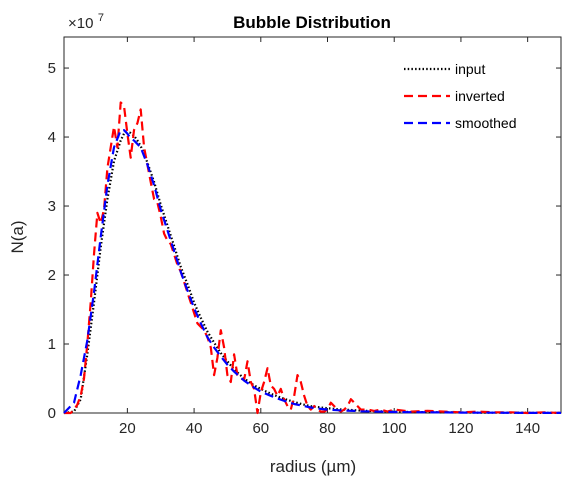  I want to click on x-tick-label: 40, so click(194, 428).